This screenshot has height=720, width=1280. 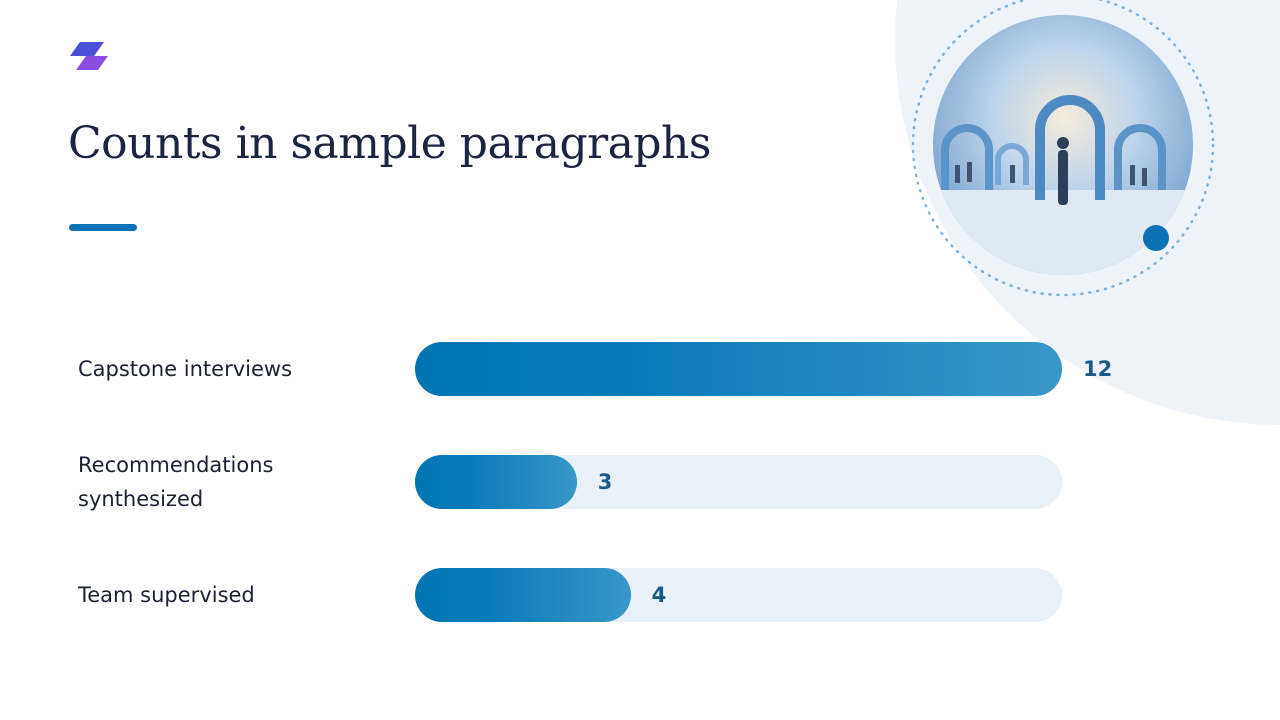 I want to click on value-label: 4, so click(x=659, y=595).